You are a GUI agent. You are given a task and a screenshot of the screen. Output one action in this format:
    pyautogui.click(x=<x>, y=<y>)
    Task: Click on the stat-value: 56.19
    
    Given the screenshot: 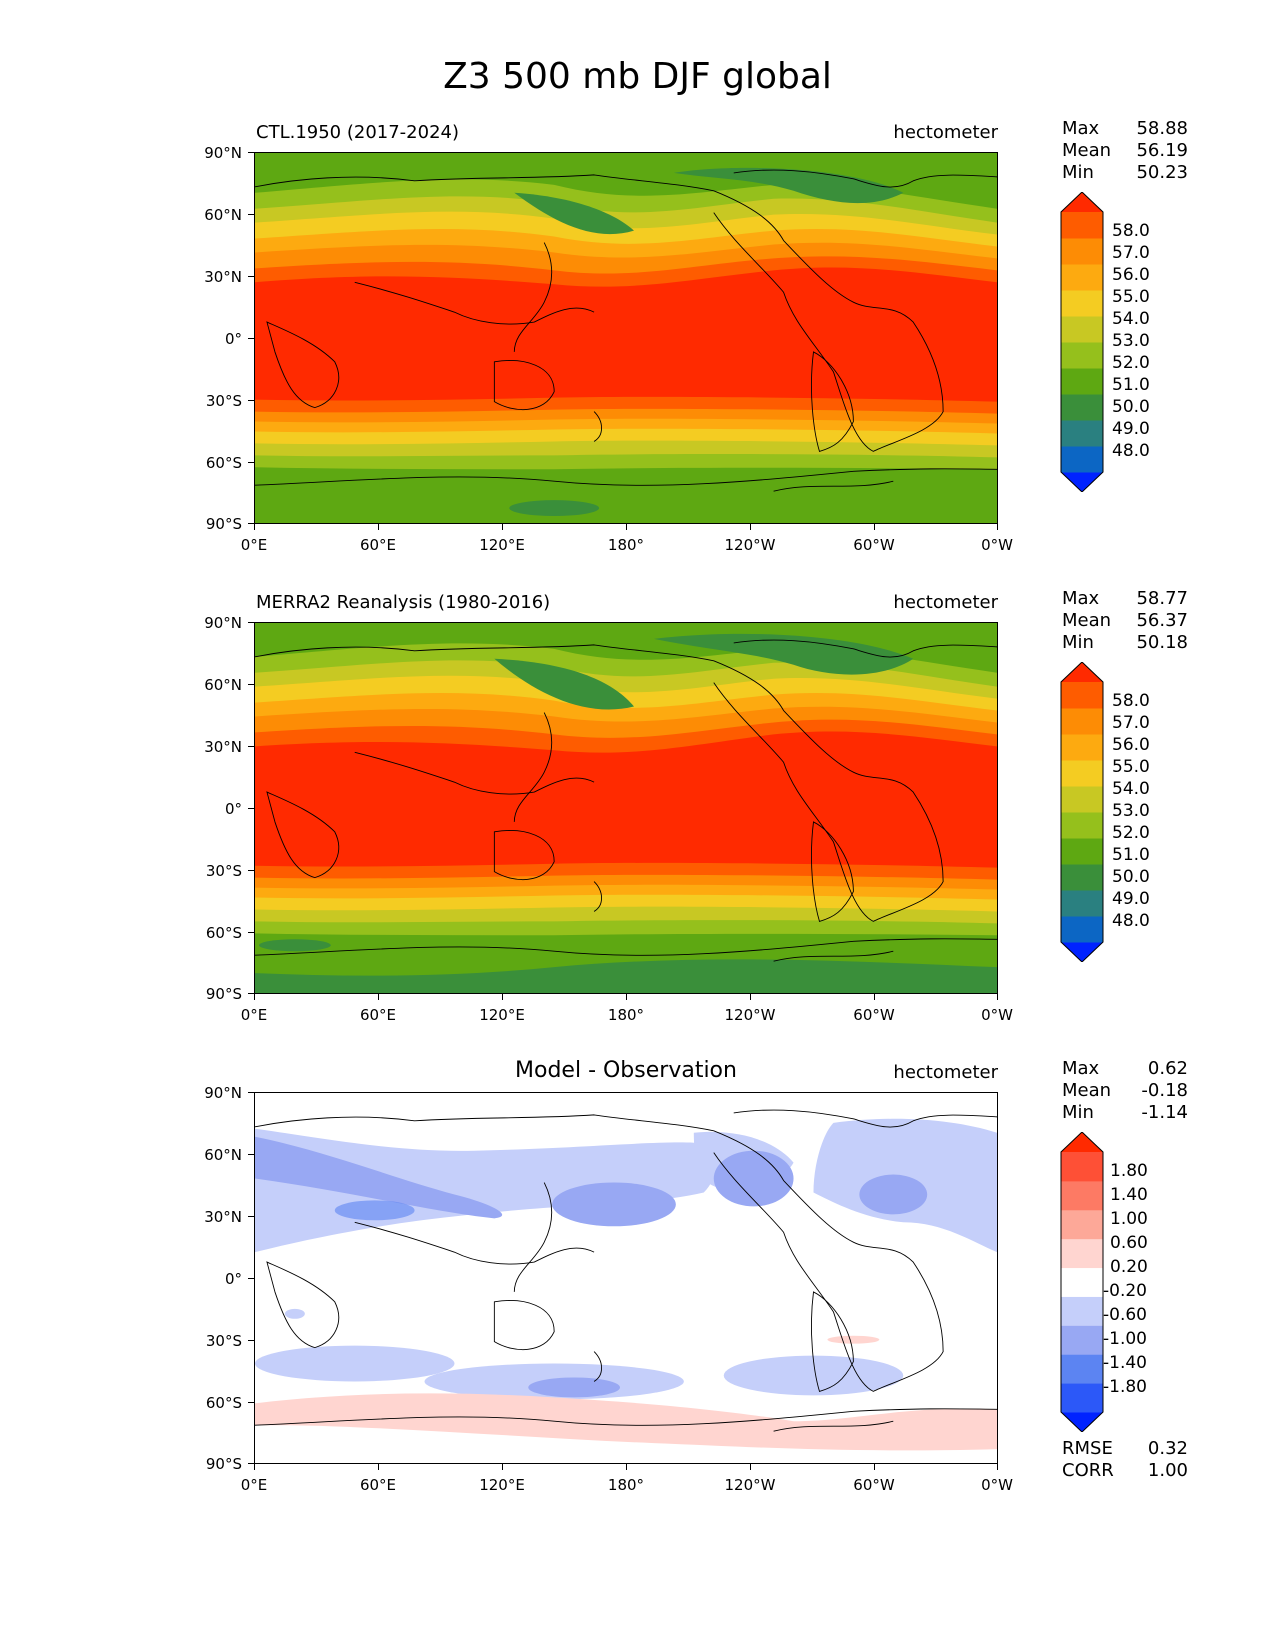 What is the action you would take?
    pyautogui.click(x=1162, y=150)
    